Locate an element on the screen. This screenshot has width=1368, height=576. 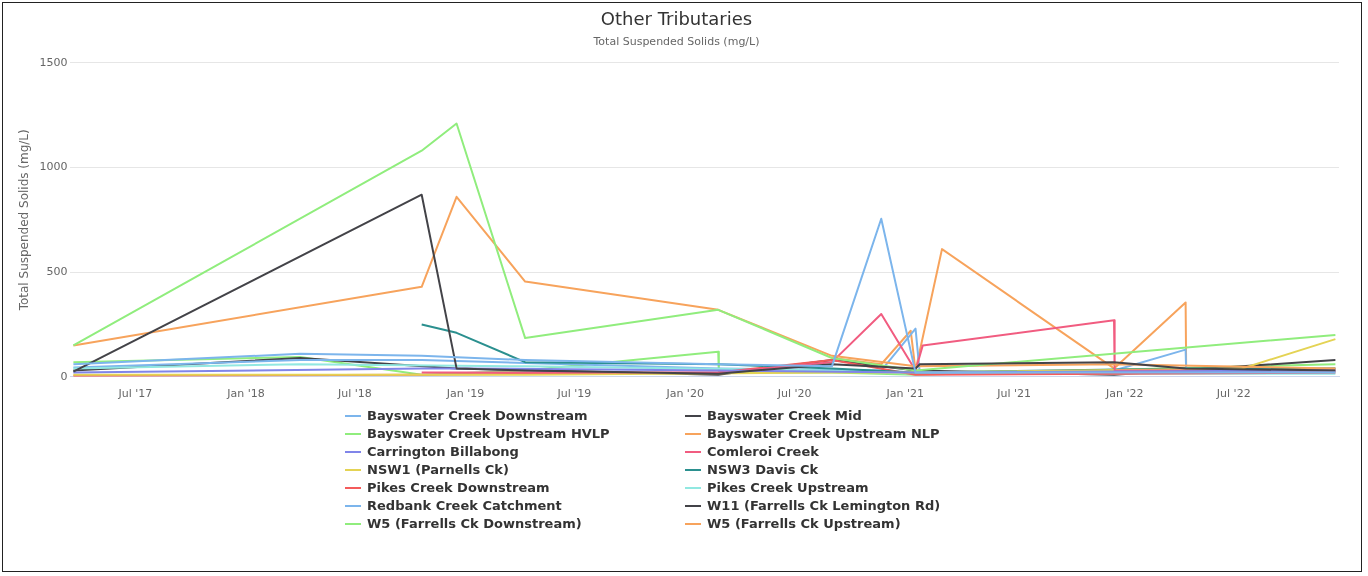
x-tick-label: Jul '20 is located at coordinates (794, 394).